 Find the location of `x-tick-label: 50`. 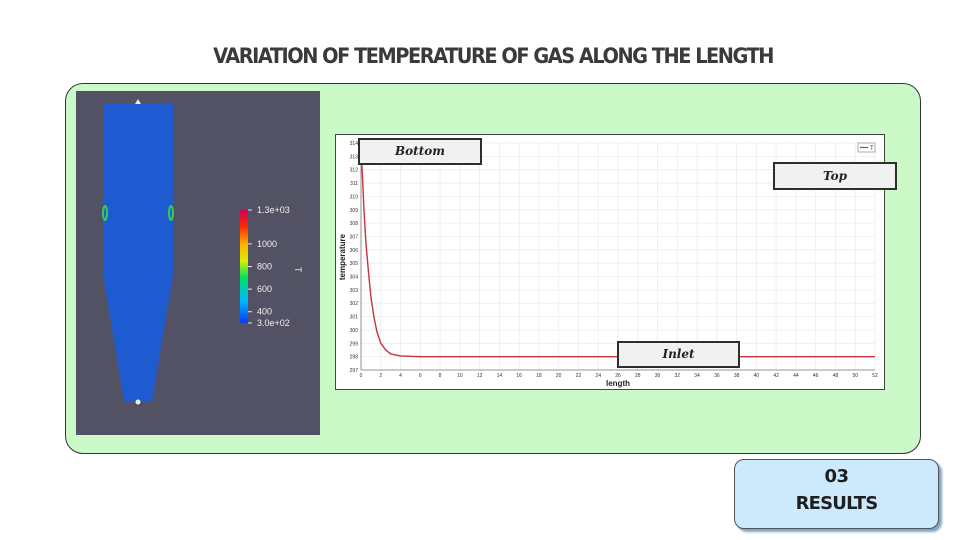

x-tick-label: 50 is located at coordinates (855, 376).